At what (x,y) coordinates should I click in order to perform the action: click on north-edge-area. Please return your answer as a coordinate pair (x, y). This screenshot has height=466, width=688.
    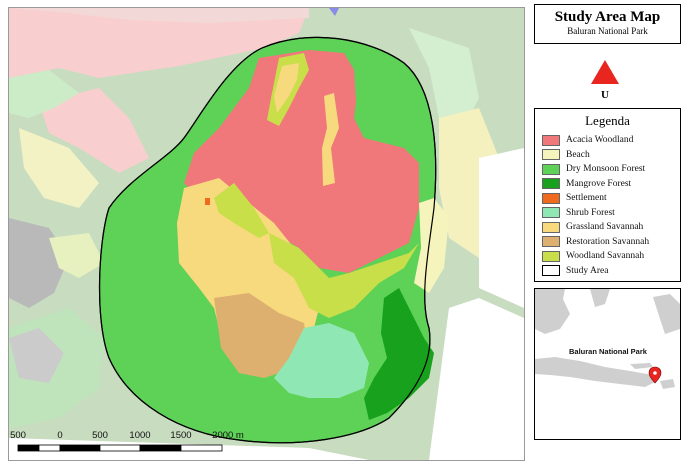
    Looking at the image, I should click on (159, 15).